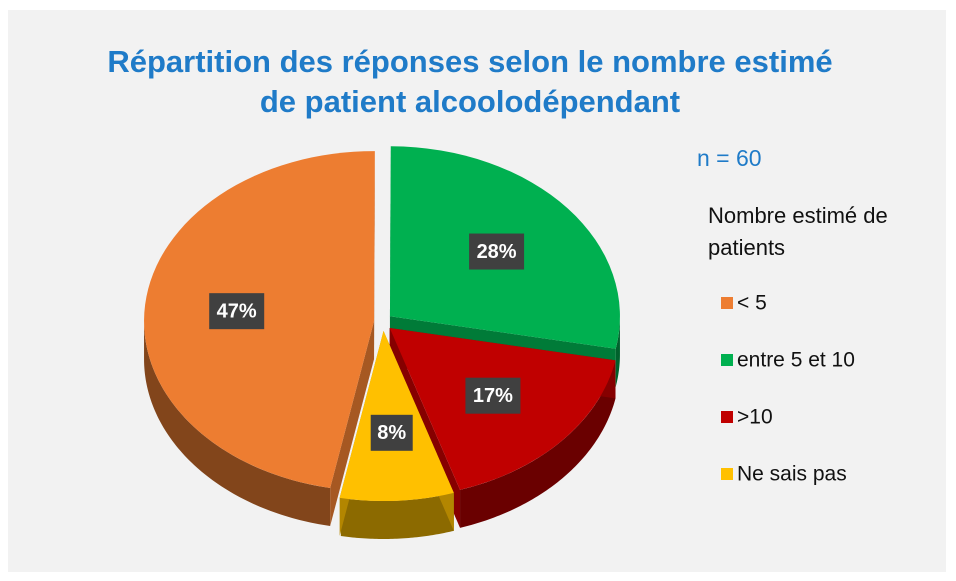 This screenshot has height=581, width=956. Describe the element at coordinates (729, 158) in the screenshot. I see `annotation: n = 60` at that location.